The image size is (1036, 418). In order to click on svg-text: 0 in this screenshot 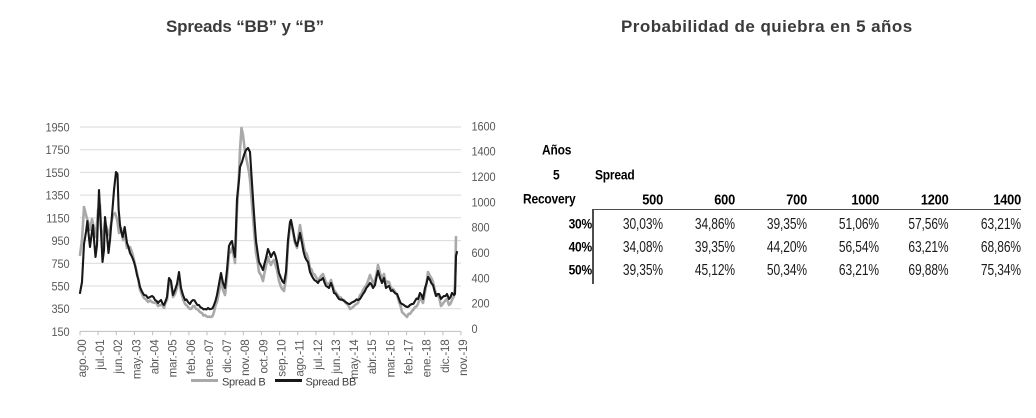, I will do `click(475, 329)`.